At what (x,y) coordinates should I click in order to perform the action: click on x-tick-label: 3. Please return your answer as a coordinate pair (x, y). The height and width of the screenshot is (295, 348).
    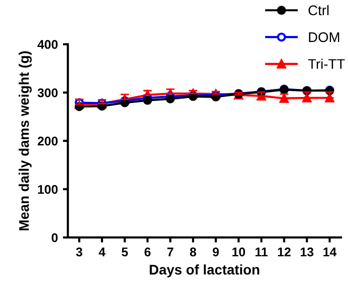
    Looking at the image, I should click on (79, 252).